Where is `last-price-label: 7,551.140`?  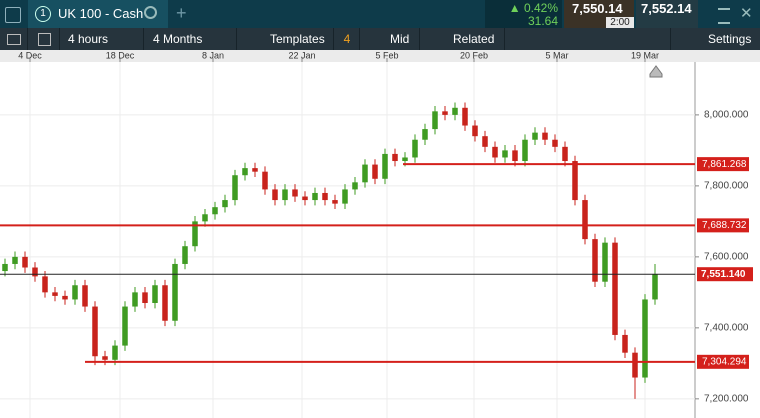
last-price-label: 7,551.140 is located at coordinates (723, 274).